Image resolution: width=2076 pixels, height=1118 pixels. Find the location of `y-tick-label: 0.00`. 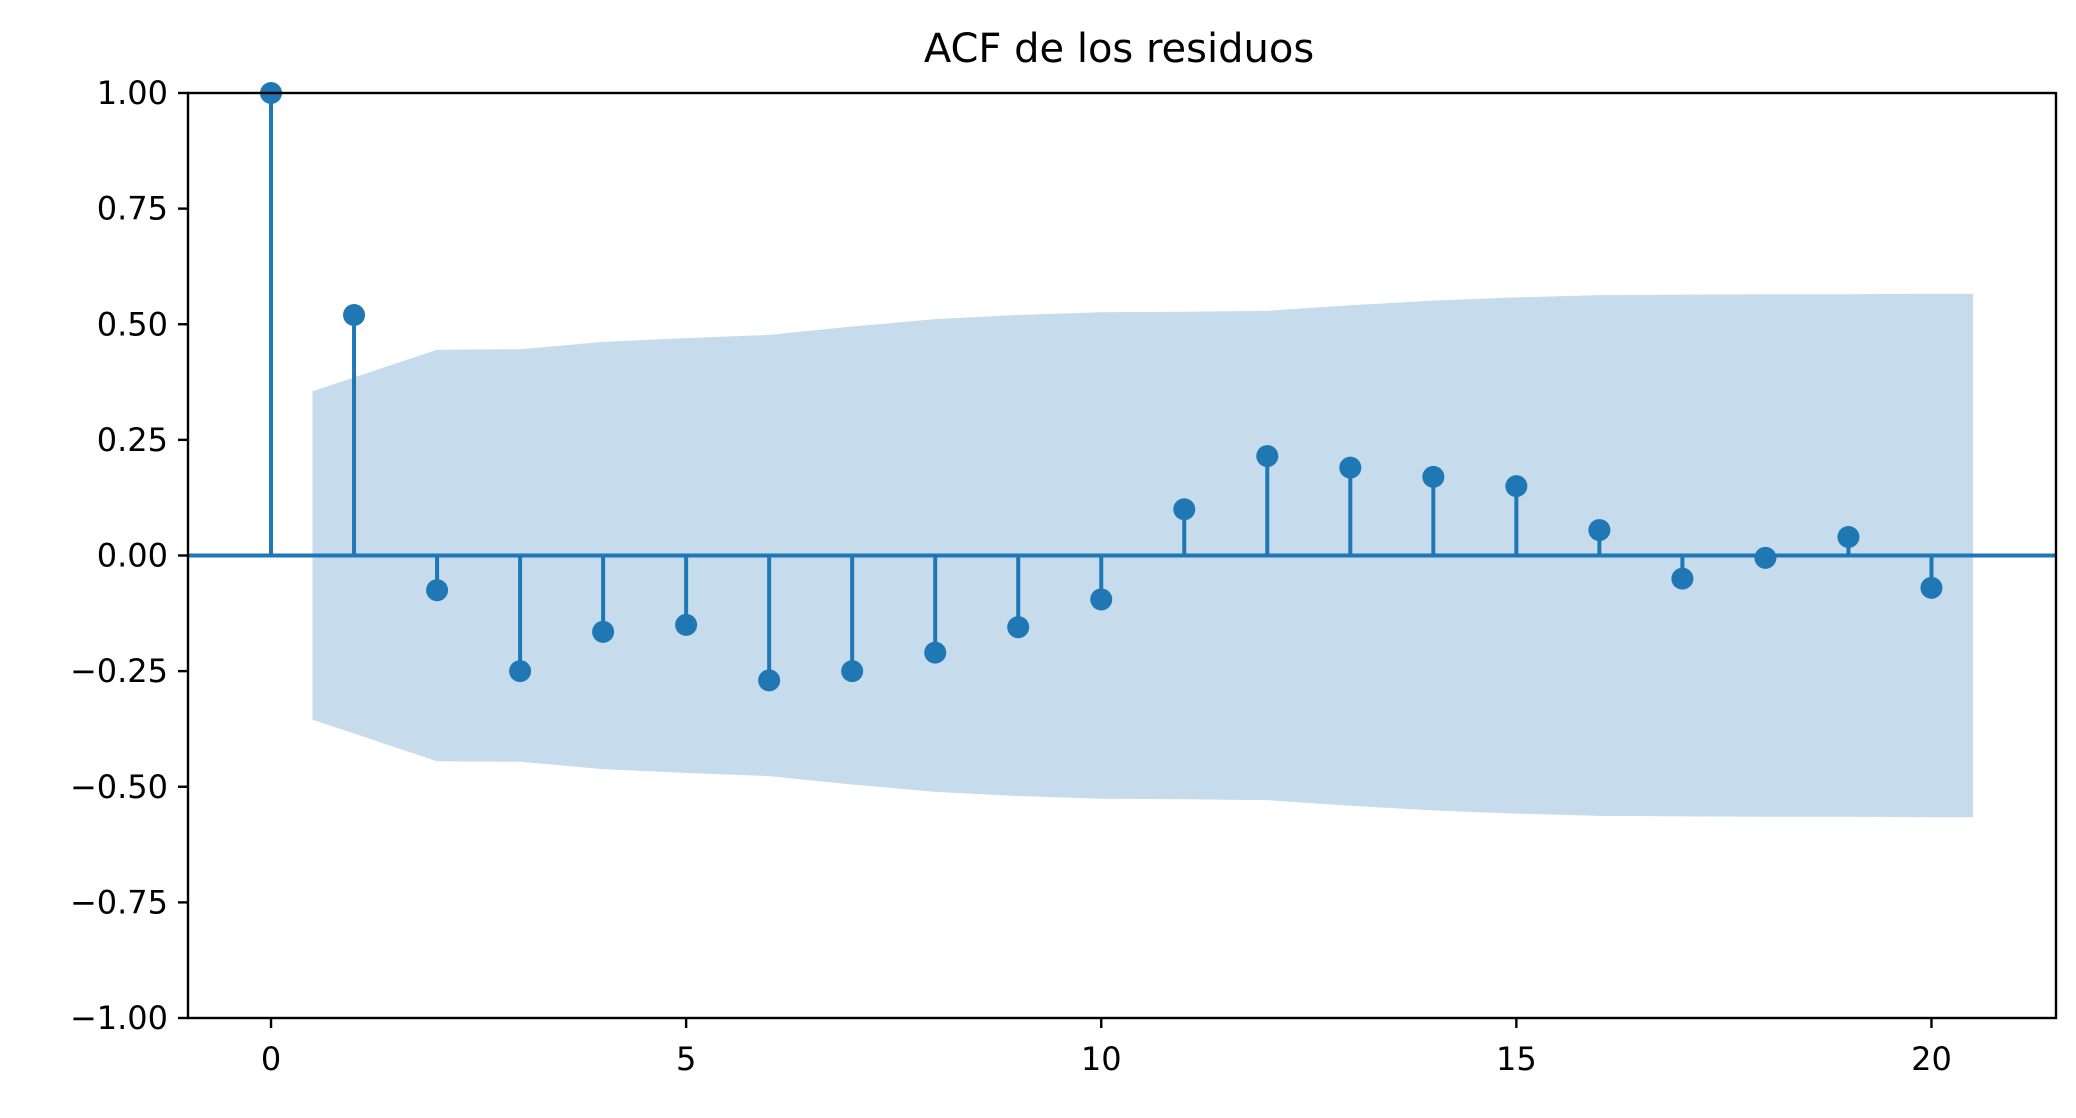

y-tick-label: 0.00 is located at coordinates (132, 556).